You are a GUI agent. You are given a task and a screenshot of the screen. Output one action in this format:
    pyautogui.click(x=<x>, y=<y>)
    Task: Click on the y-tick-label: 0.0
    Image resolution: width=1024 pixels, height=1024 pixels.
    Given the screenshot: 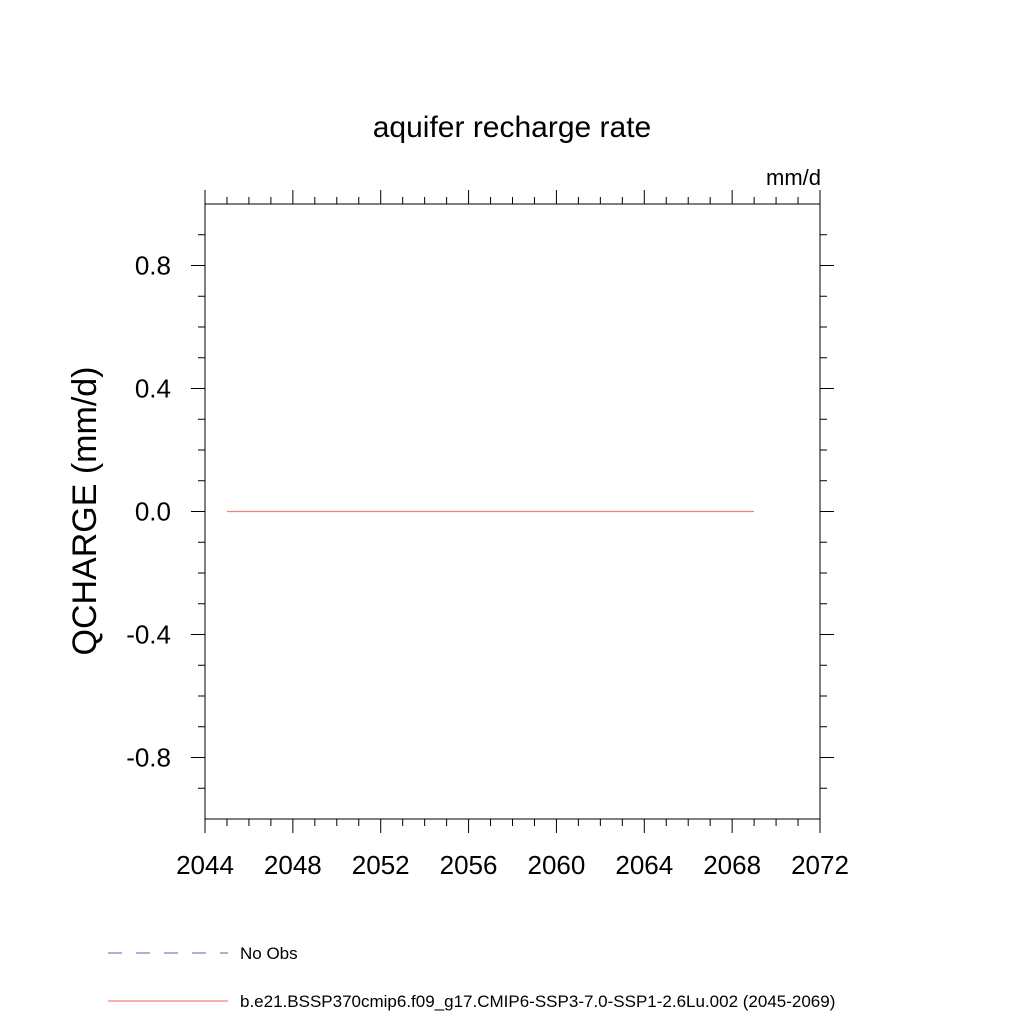 What is the action you would take?
    pyautogui.click(x=153, y=512)
    